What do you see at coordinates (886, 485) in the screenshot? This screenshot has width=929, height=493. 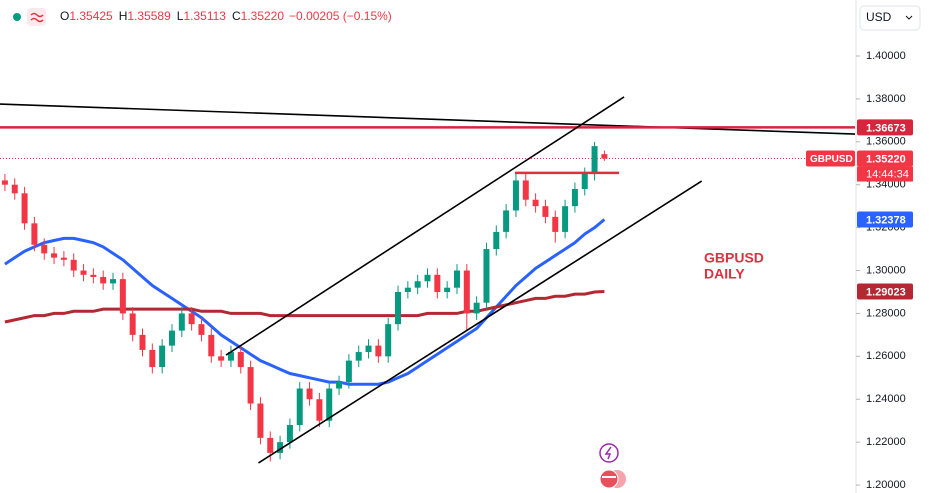 I see `y-tick-label: 1.20000` at bounding box center [886, 485].